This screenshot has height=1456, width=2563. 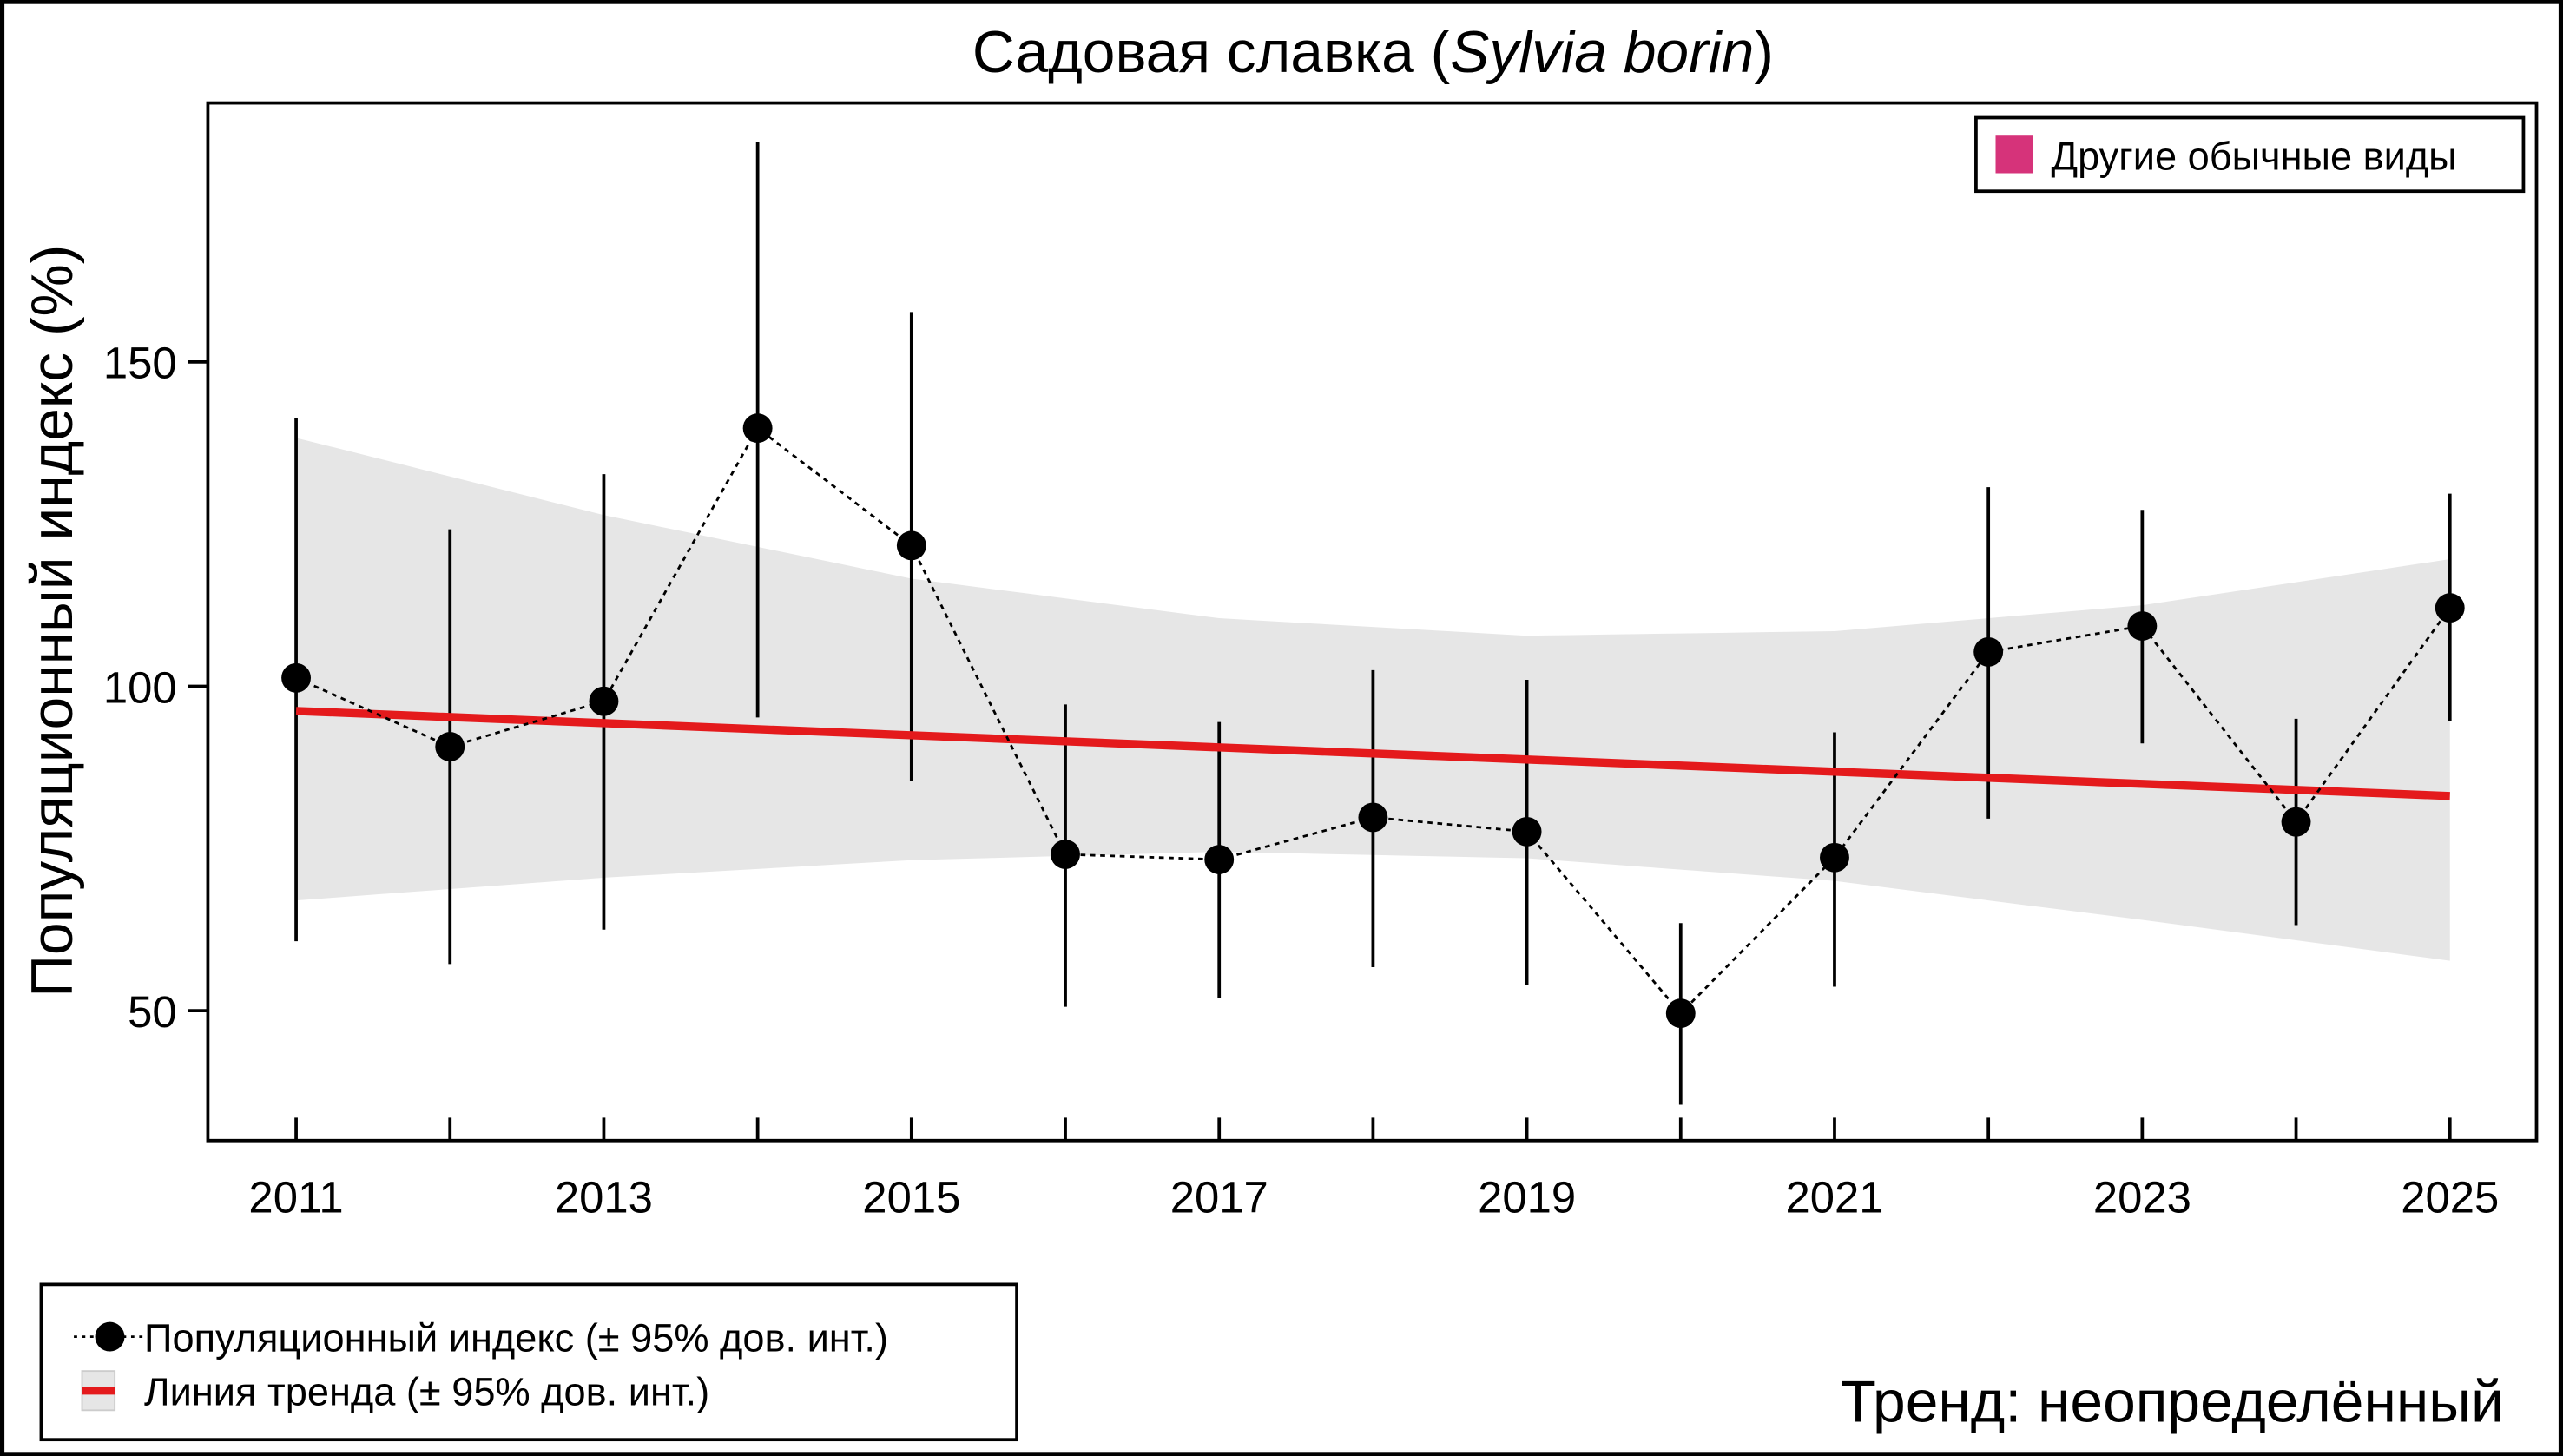 What do you see at coordinates (2142, 1197) in the screenshot?
I see `x-tick-label: 2023` at bounding box center [2142, 1197].